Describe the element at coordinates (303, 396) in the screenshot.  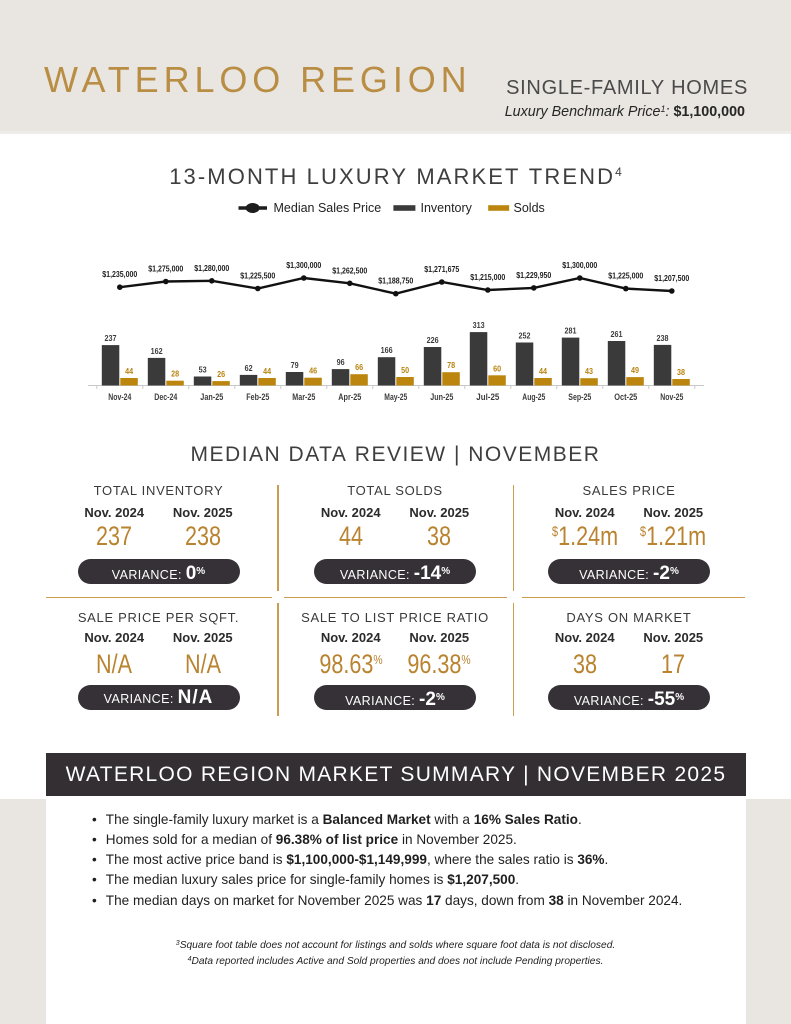
I see `svg-text: Mar-25` at that location.